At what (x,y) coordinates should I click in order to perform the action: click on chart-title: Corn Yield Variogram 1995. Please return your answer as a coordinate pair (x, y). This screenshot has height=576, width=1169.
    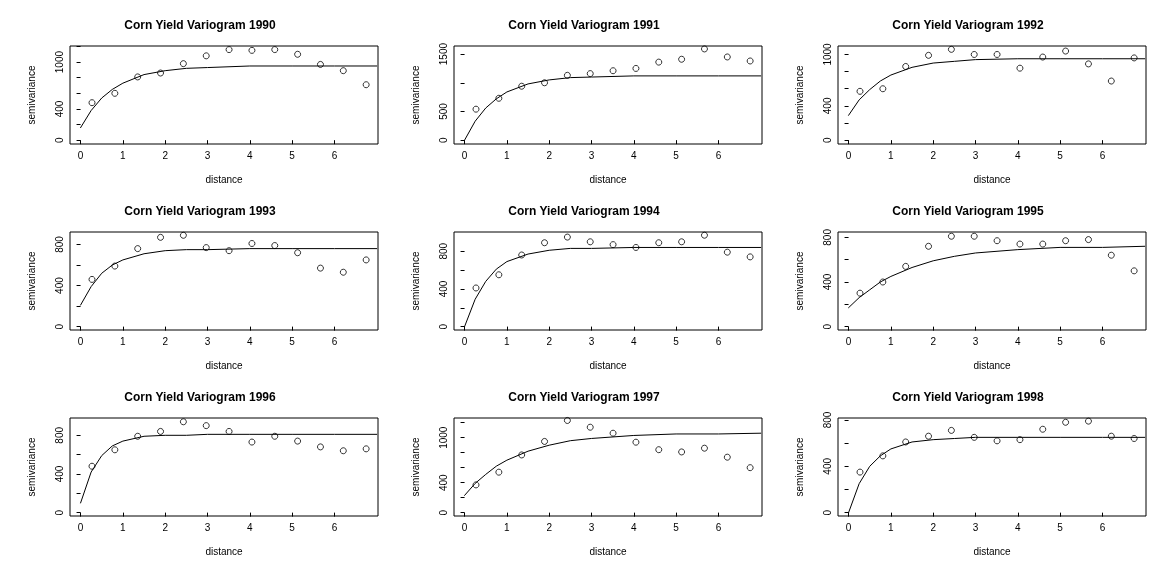
    Looking at the image, I should click on (968, 211).